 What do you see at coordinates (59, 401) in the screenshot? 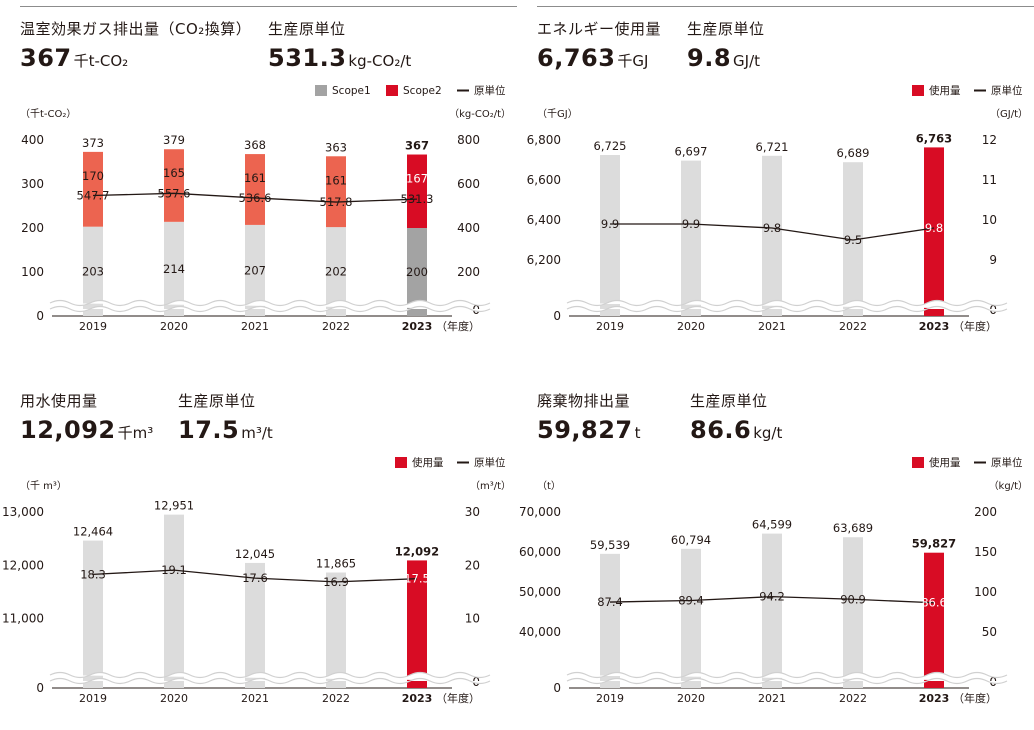
I see `panel-title: 用水使用量` at bounding box center [59, 401].